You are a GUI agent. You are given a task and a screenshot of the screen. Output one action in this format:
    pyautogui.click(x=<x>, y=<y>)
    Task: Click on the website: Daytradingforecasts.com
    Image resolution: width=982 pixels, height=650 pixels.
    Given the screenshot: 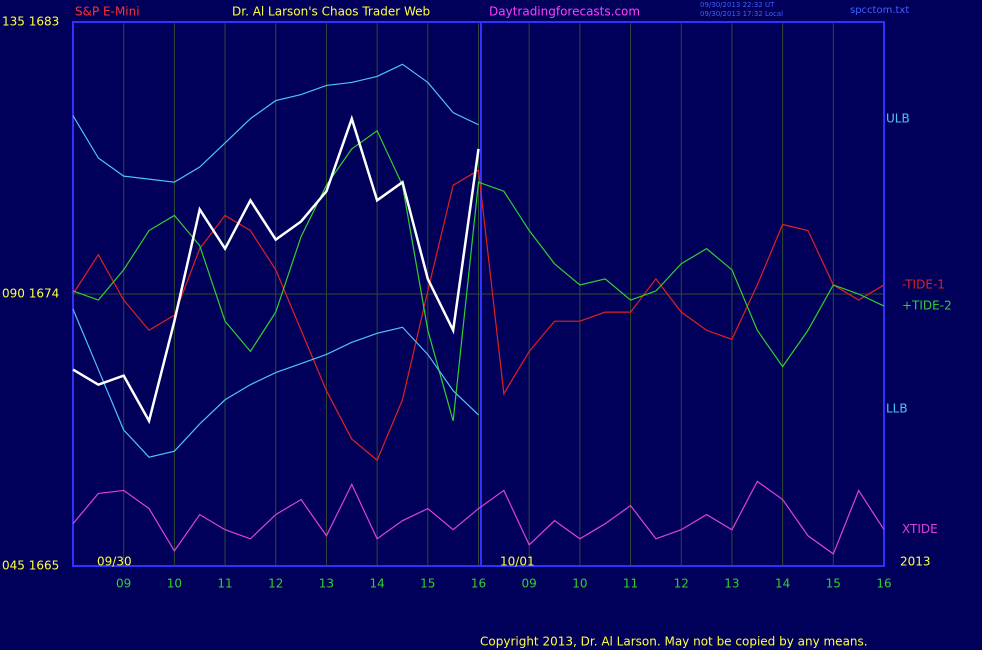 What is the action you would take?
    pyautogui.click(x=564, y=12)
    